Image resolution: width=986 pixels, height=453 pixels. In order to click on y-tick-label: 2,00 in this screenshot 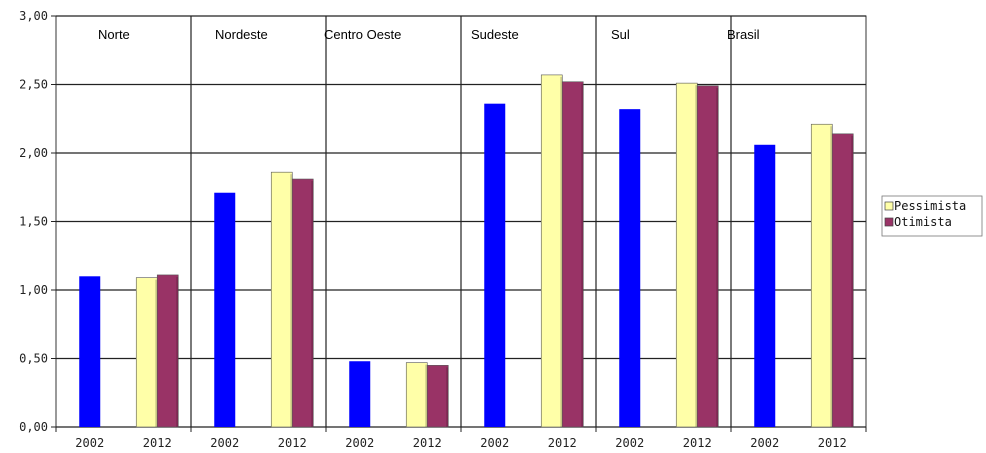, I will do `click(33, 153)`.